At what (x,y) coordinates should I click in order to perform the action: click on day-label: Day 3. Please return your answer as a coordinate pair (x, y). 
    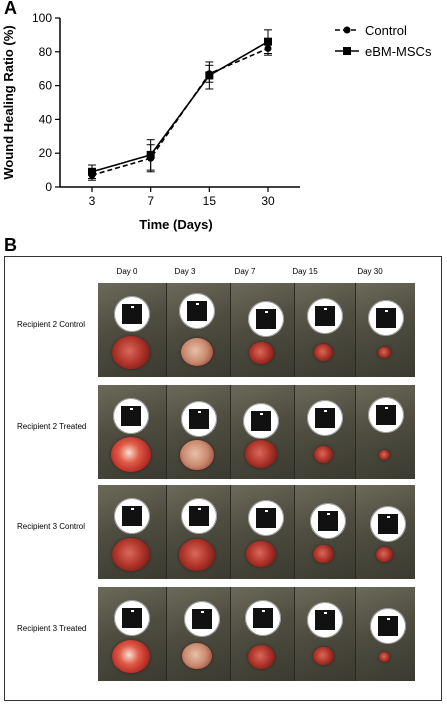
    Looking at the image, I should click on (185, 271).